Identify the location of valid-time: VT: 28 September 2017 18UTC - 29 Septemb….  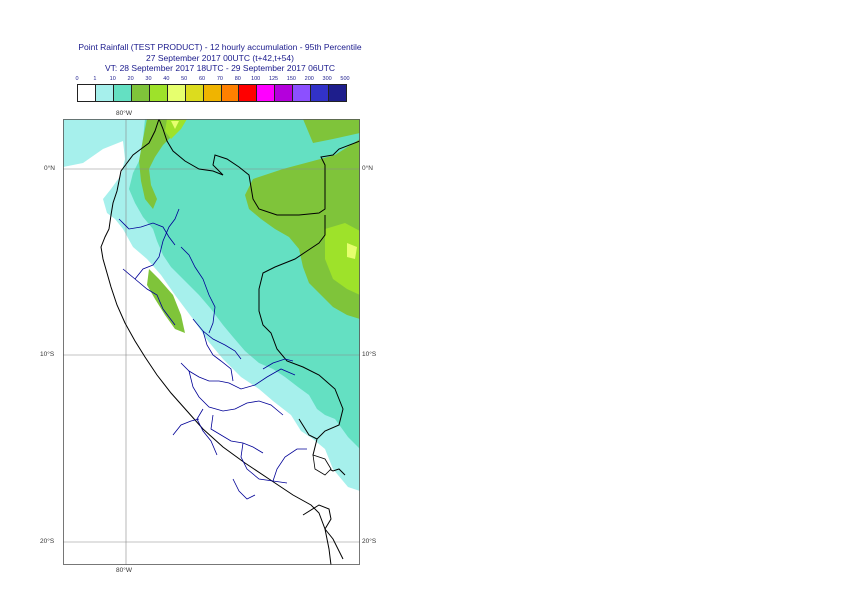
(220, 68).